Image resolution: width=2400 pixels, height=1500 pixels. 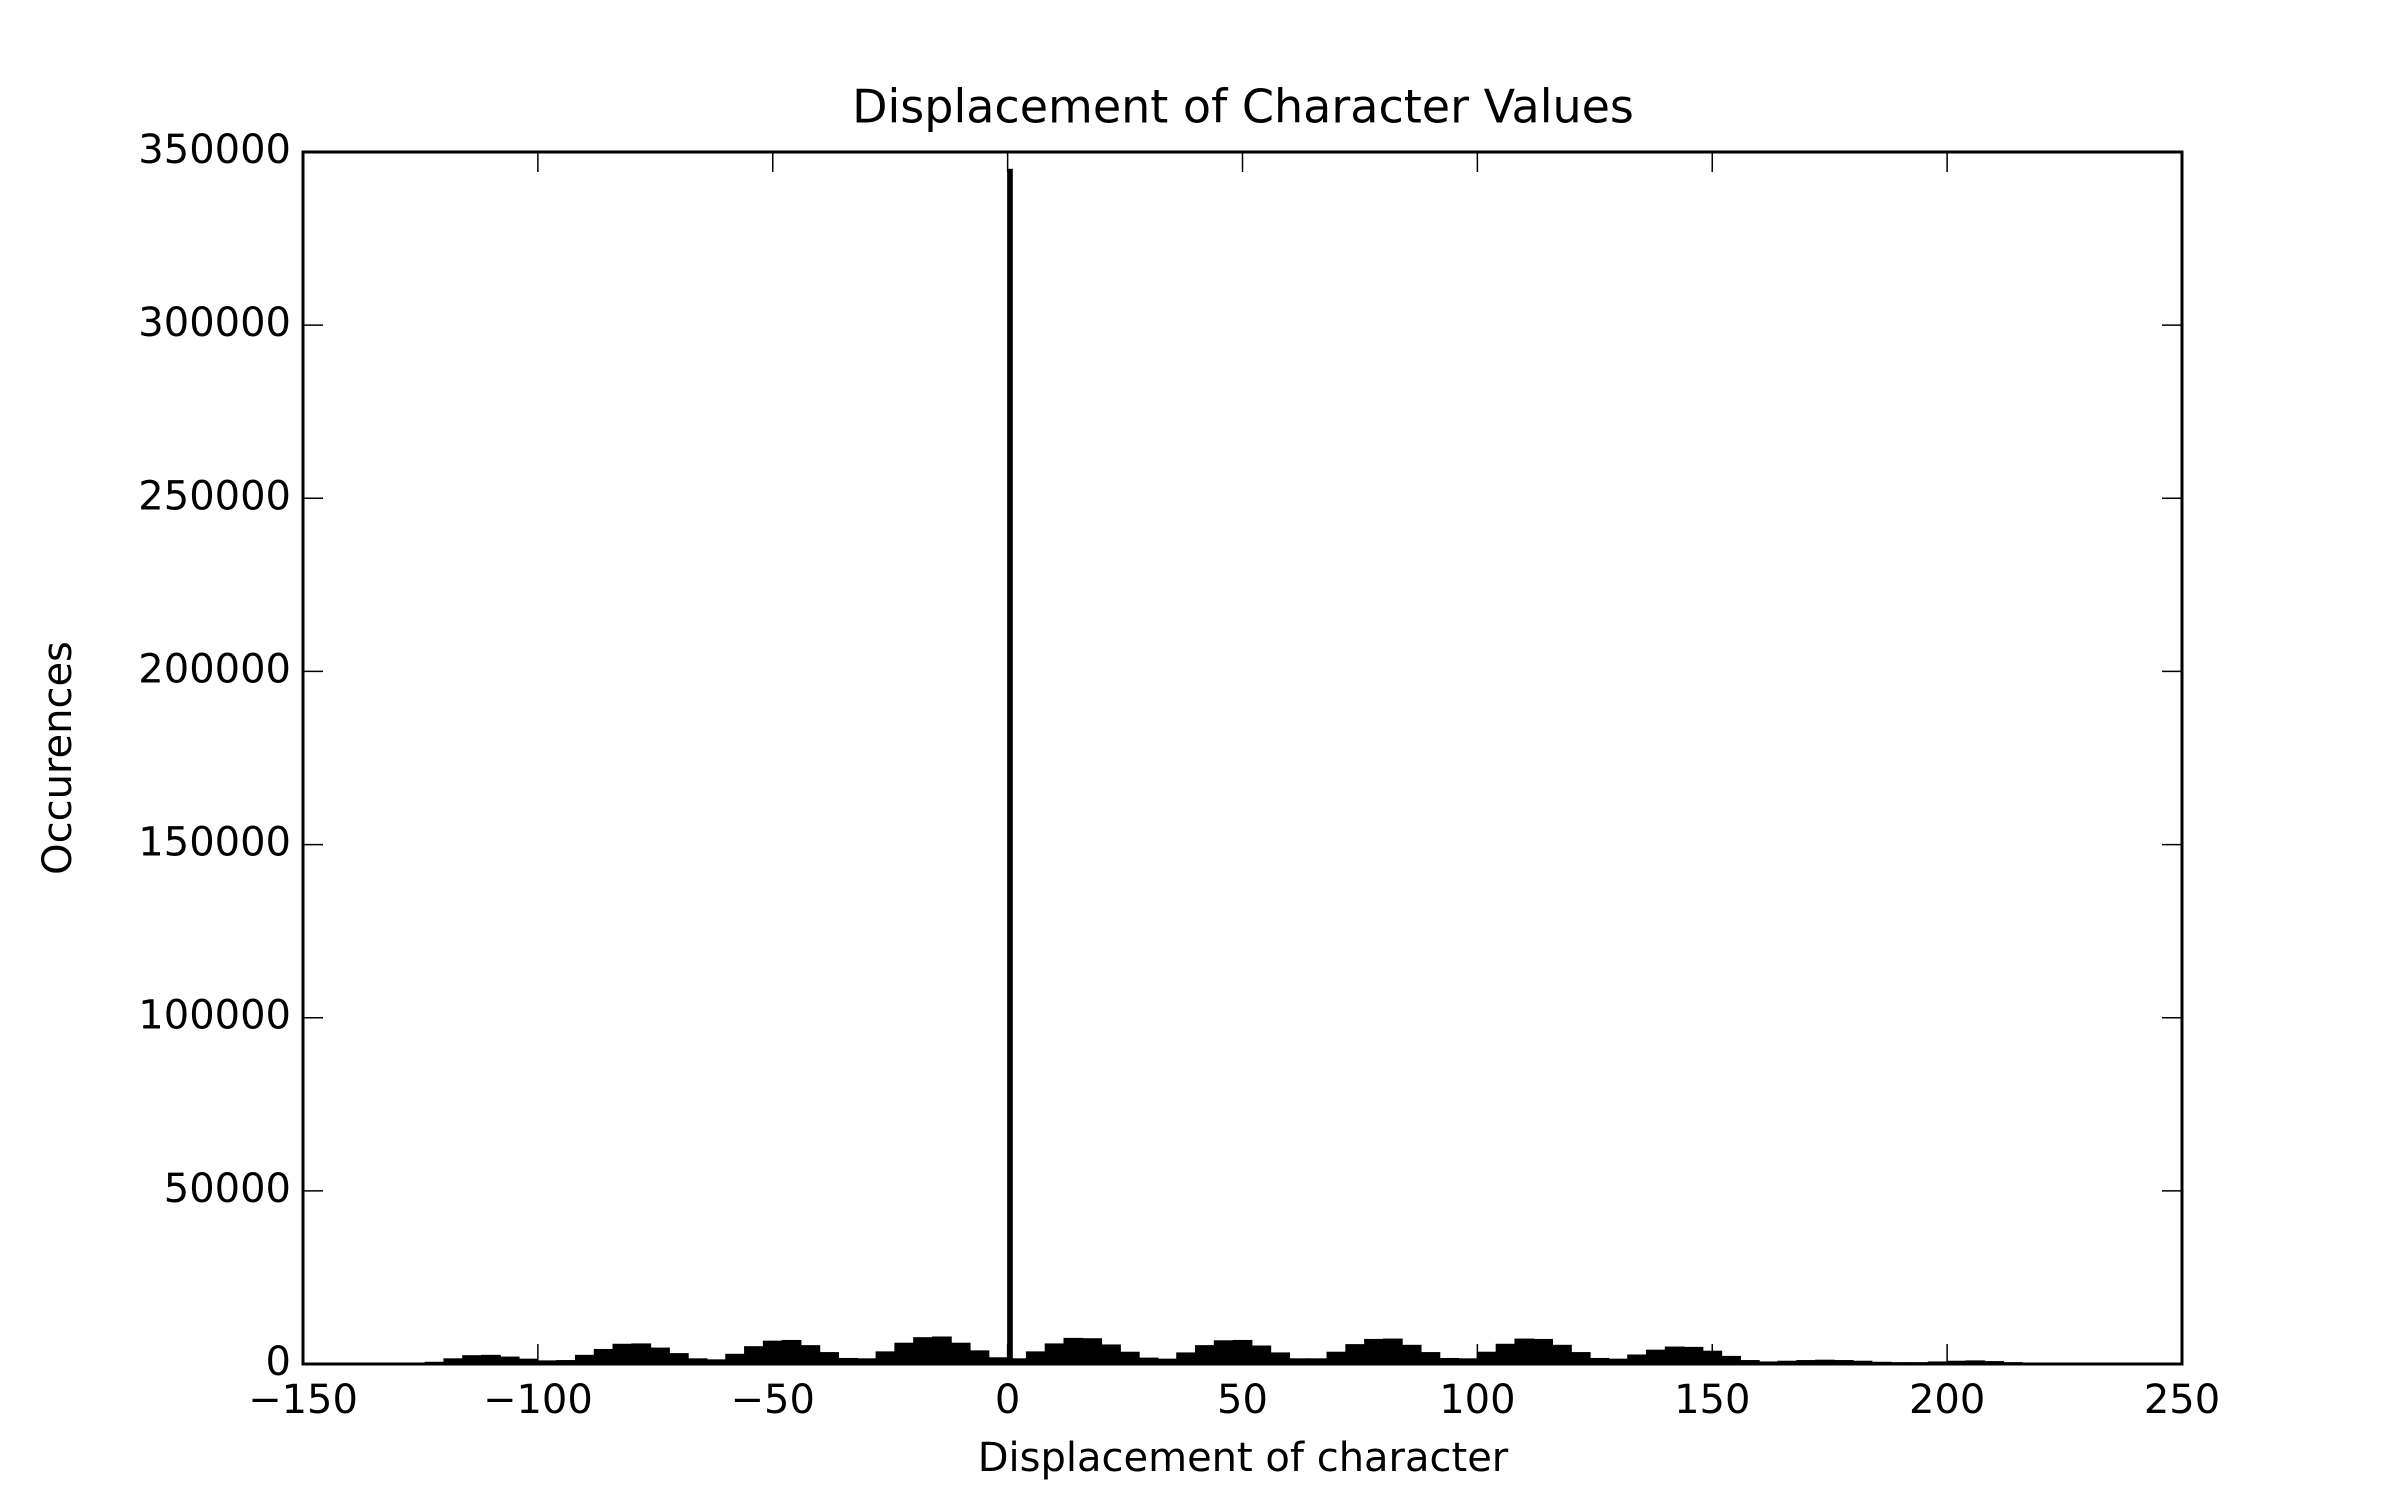 I want to click on x-tick-label: 50, so click(x=1242, y=1400).